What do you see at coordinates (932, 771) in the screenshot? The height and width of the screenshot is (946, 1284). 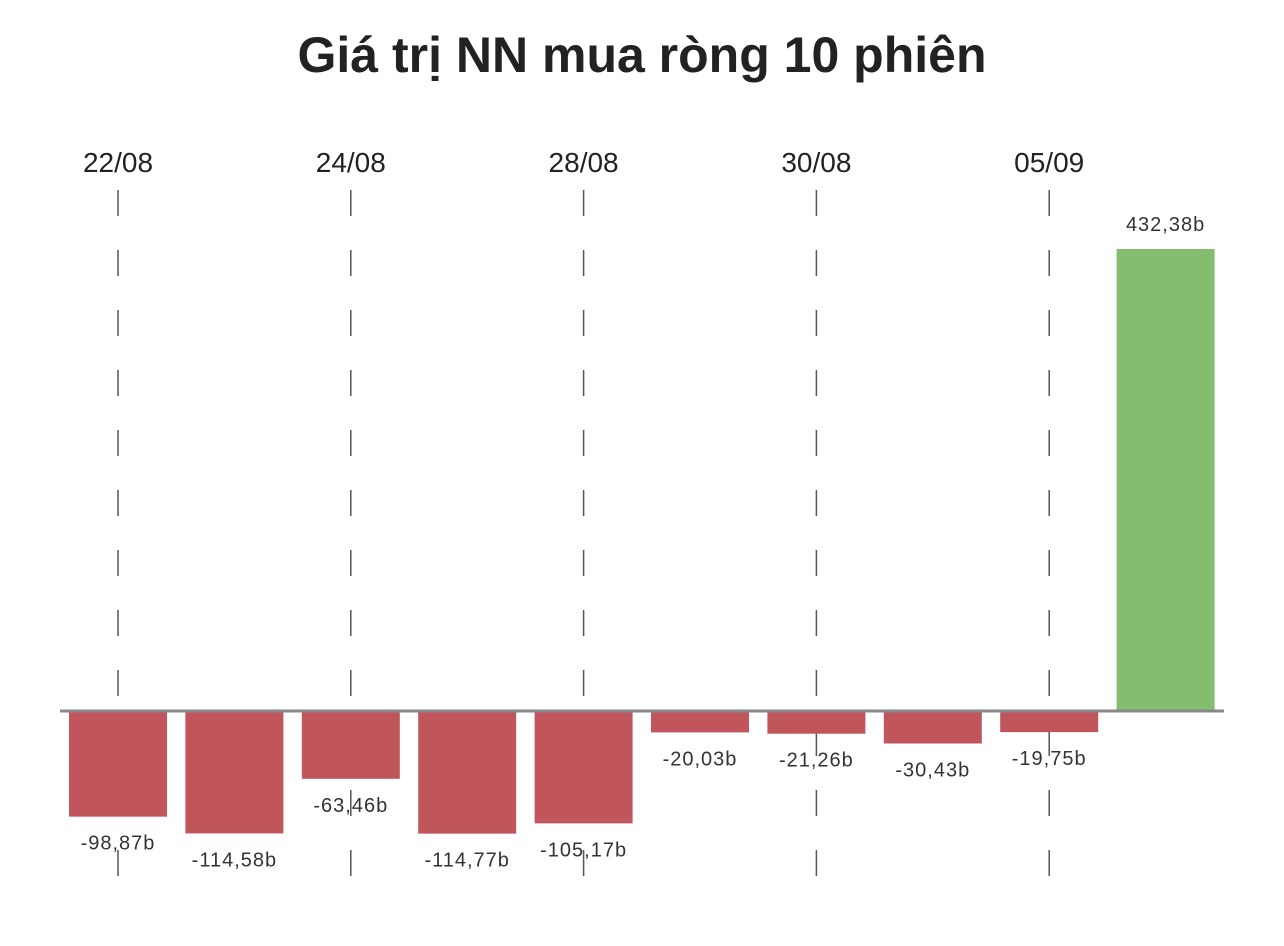 I see `data-label: -30,43b` at bounding box center [932, 771].